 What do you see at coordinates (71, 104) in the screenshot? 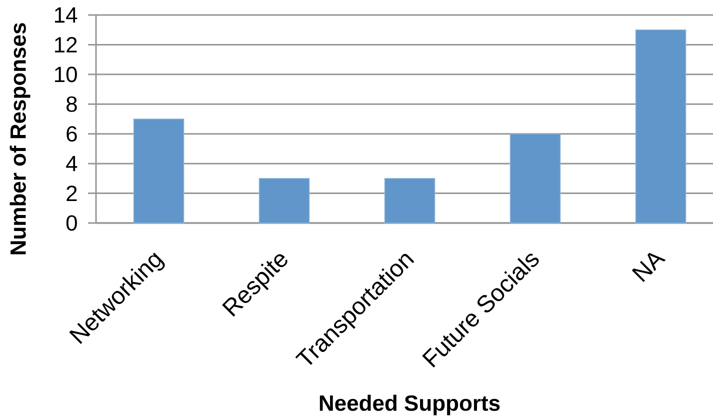
I see `y-tick-label: 8` at bounding box center [71, 104].